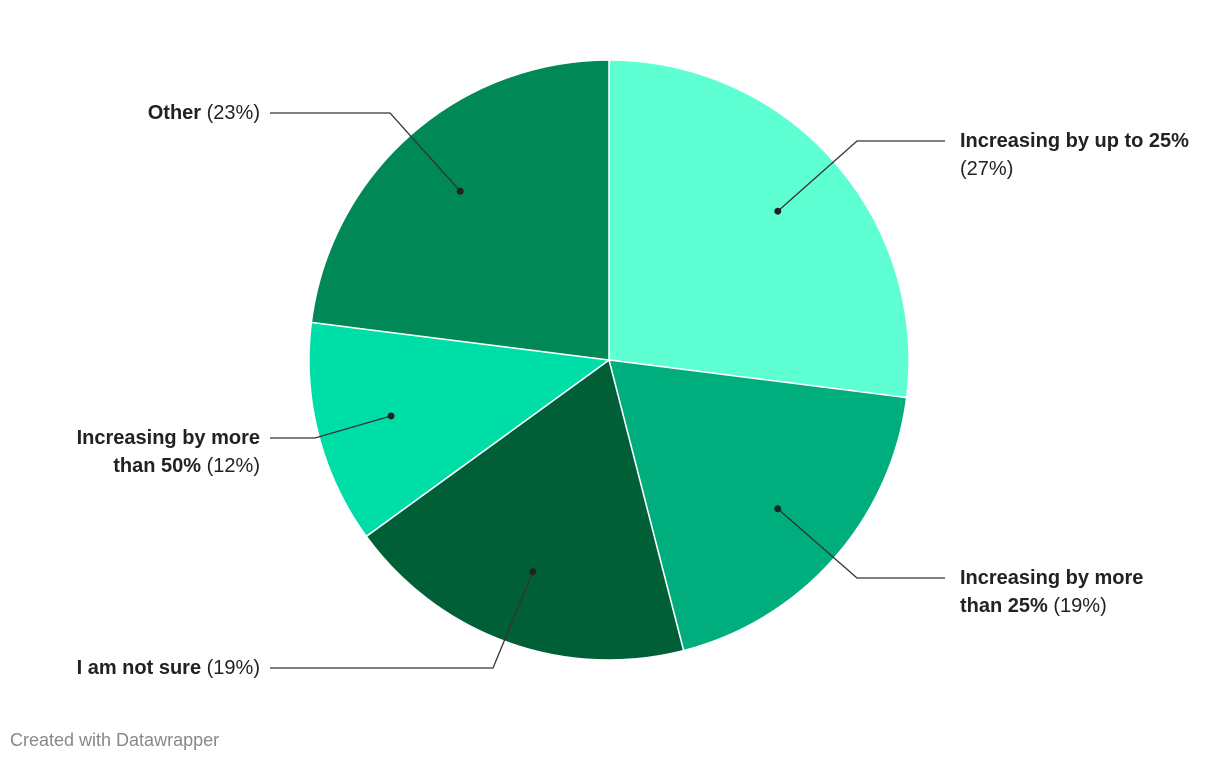 Image resolution: width=1220 pixels, height=766 pixels. Describe the element at coordinates (145, 113) in the screenshot. I see `slice-label: Other (23%)` at that location.